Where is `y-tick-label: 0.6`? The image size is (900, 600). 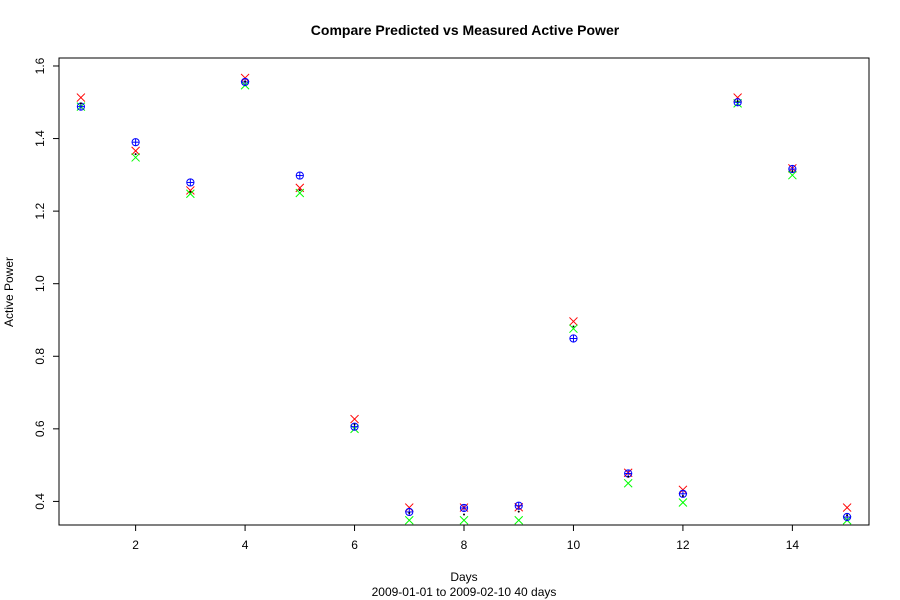
y-tick-label: 0.6 is located at coordinates (40, 428).